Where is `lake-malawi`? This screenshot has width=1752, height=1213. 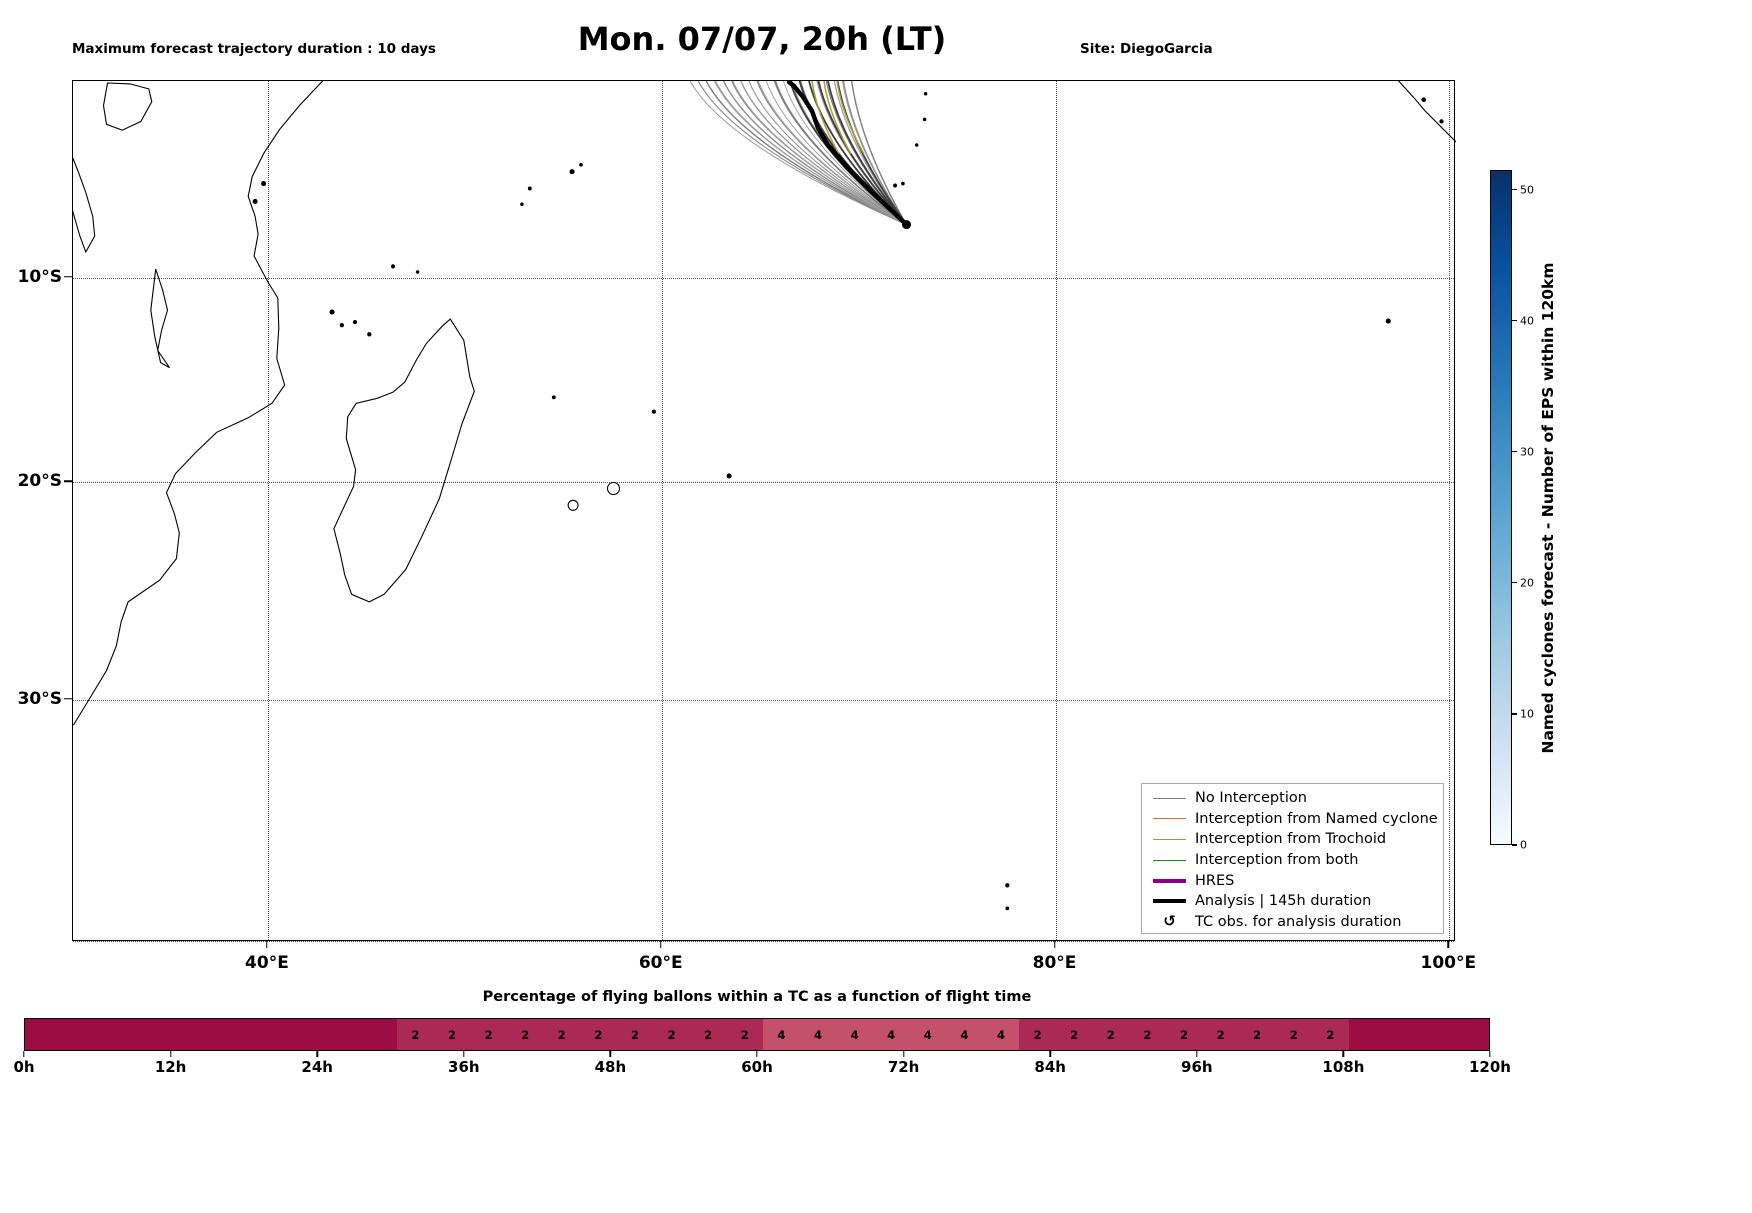 lake-malawi is located at coordinates (160, 318).